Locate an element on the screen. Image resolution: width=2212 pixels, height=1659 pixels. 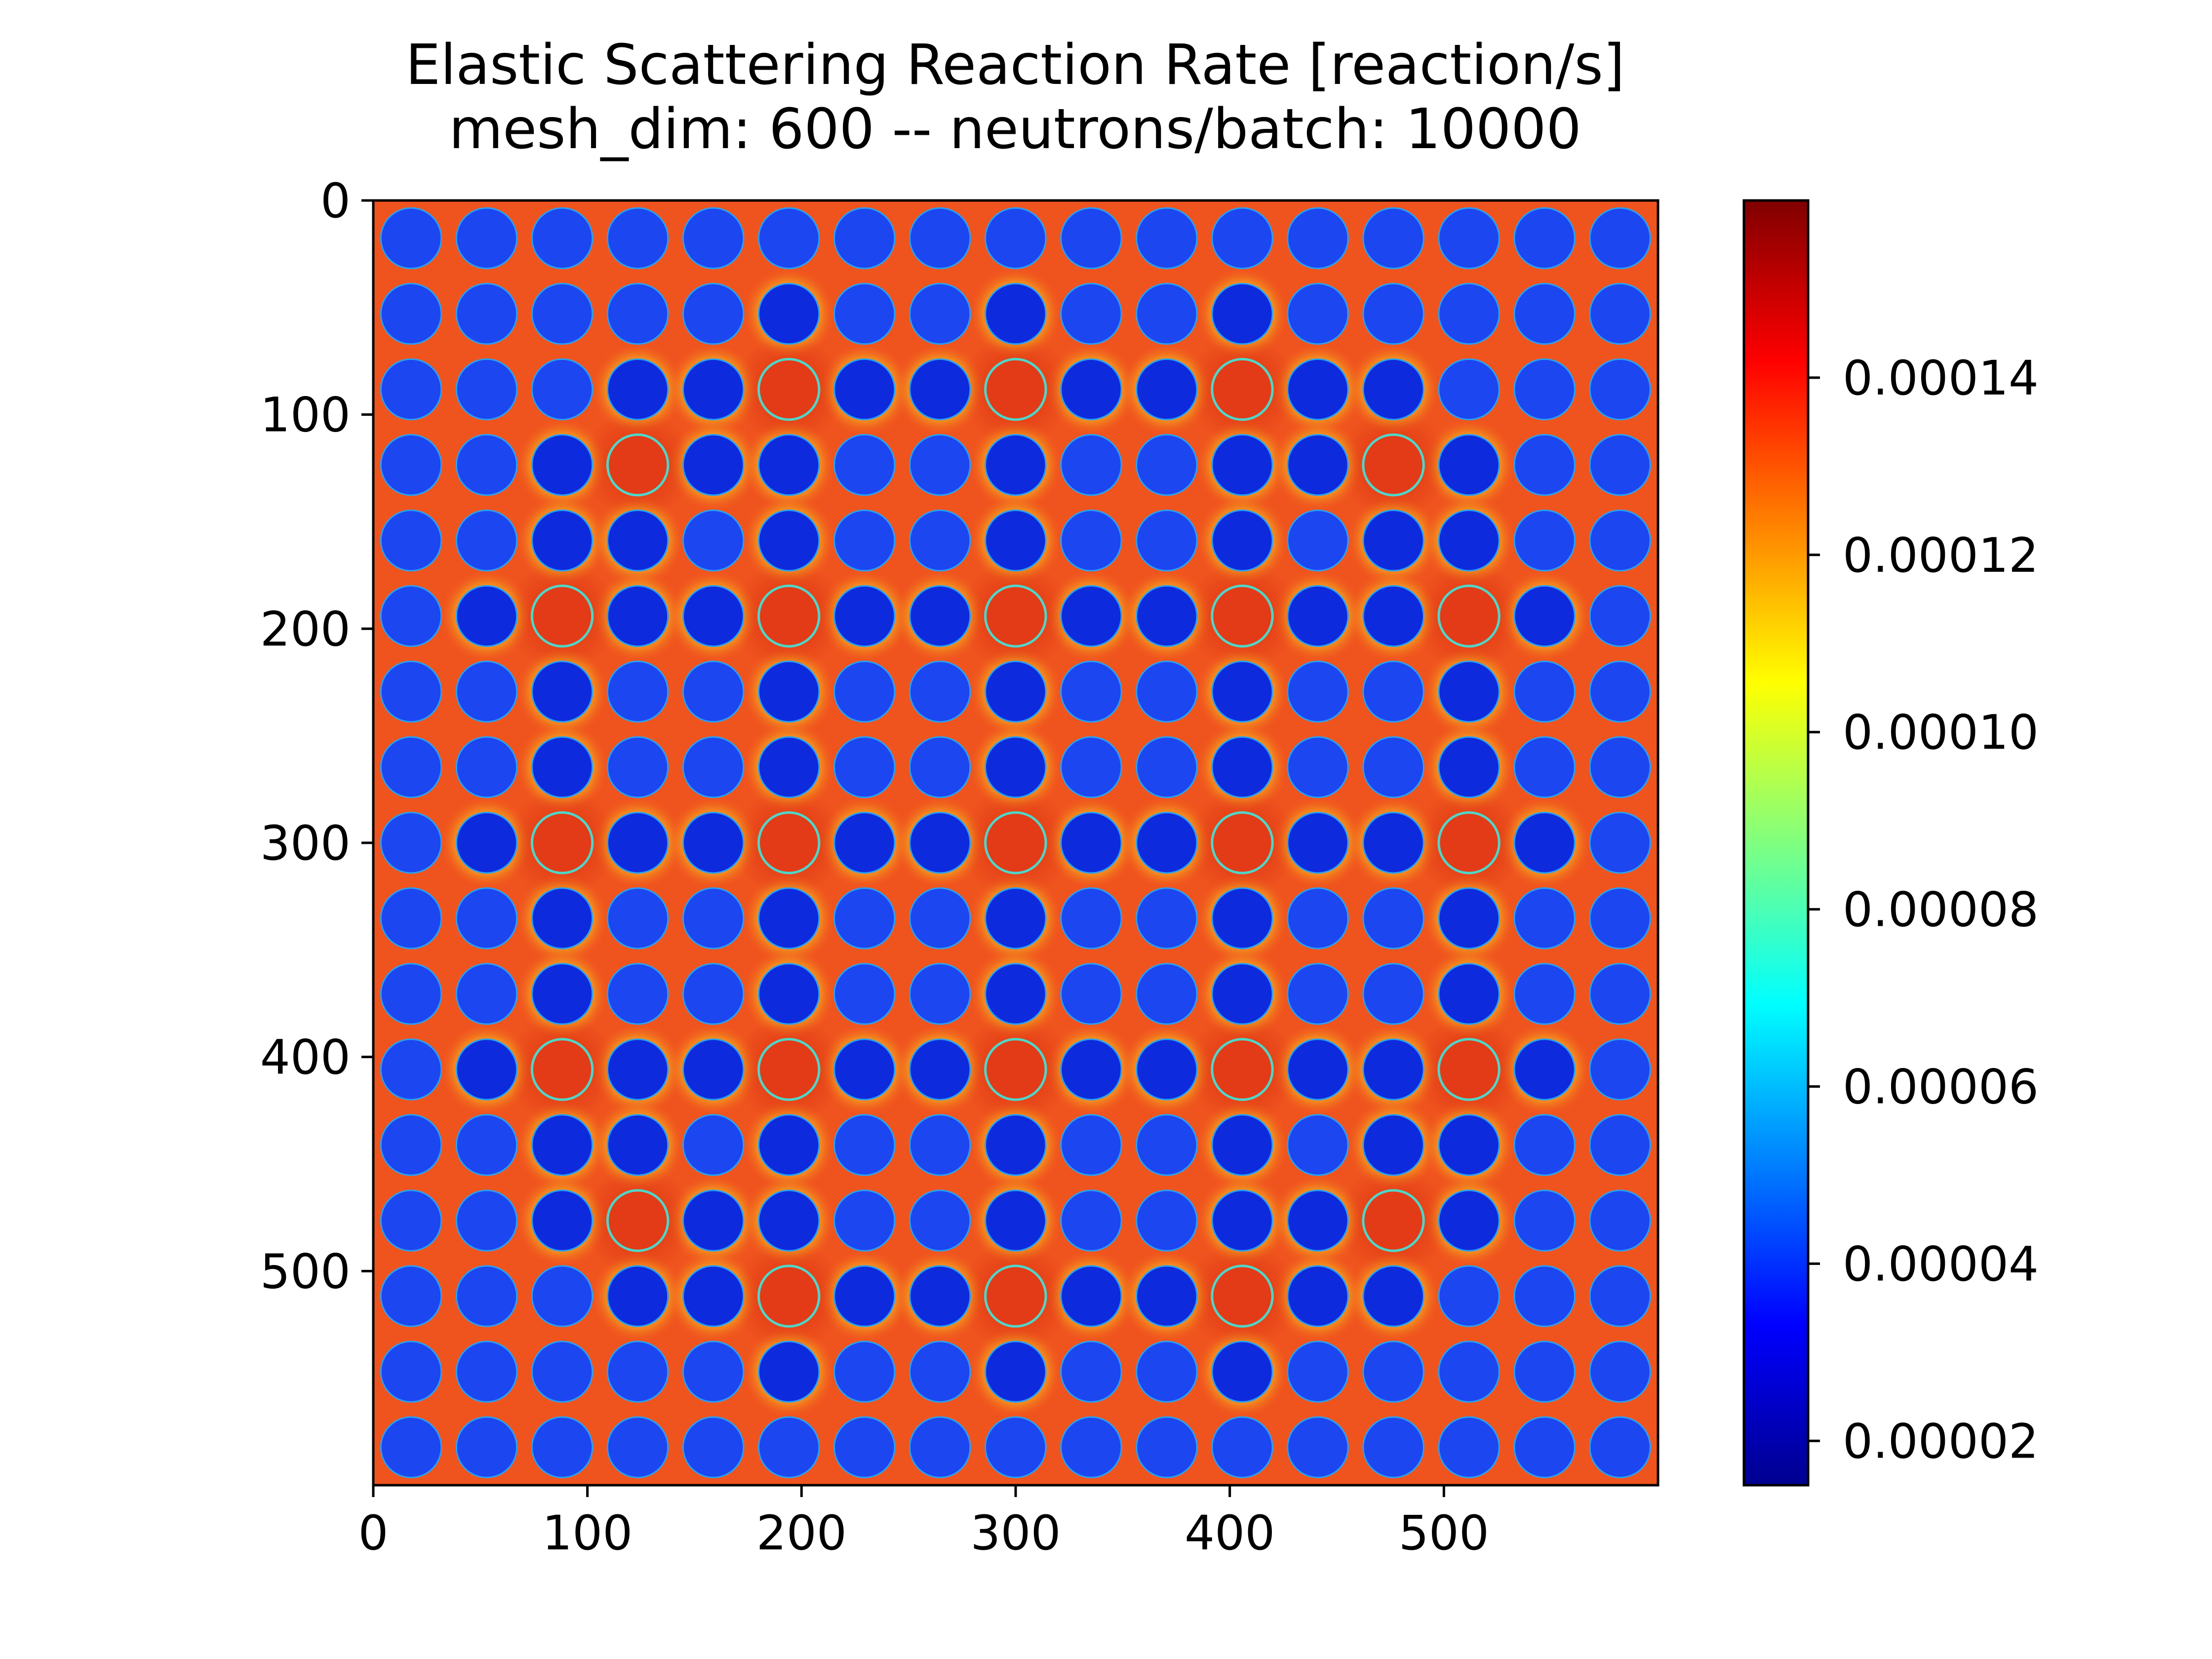
y-tick-label: 300 is located at coordinates (305, 843).